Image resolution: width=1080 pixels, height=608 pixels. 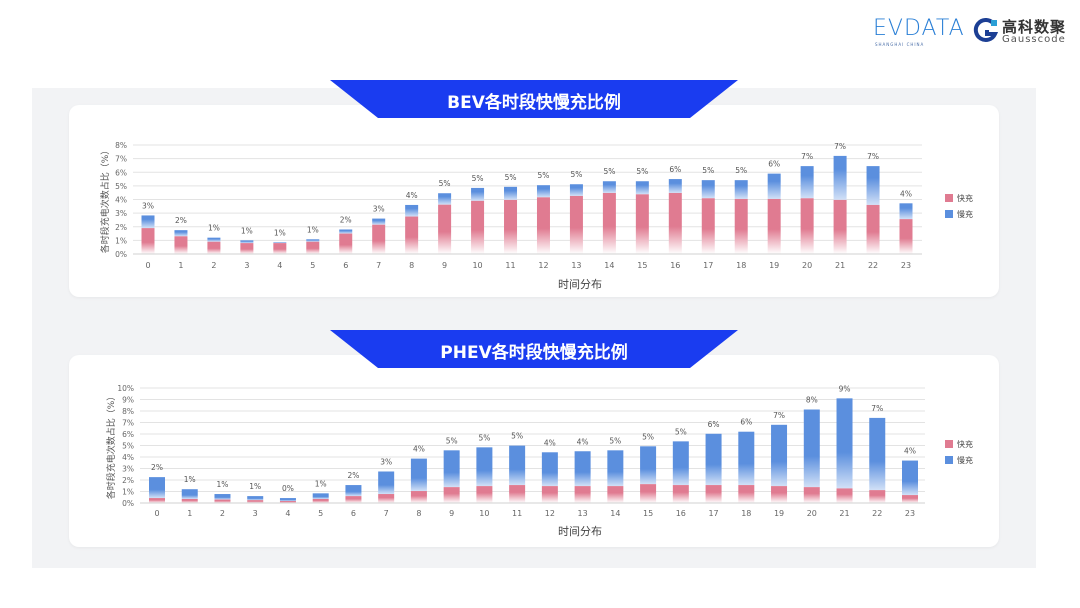 I want to click on bev-title-banner: BEV各时段快慢充比例, so click(x=534, y=99).